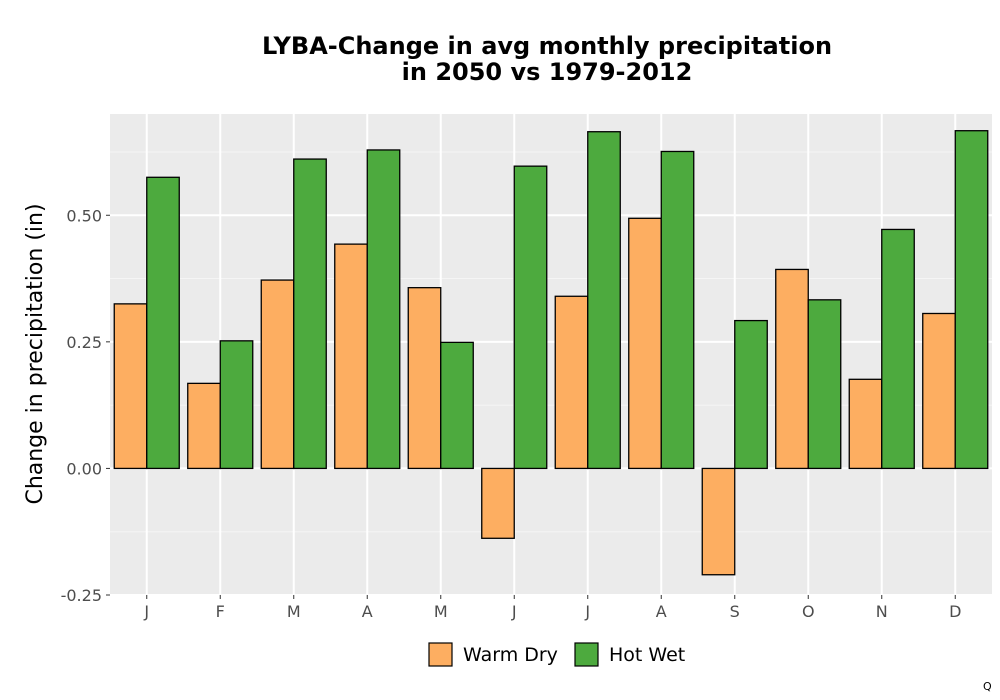  Describe the element at coordinates (510, 655) in the screenshot. I see `legend-label-warm-dry: Warm Dry` at that location.